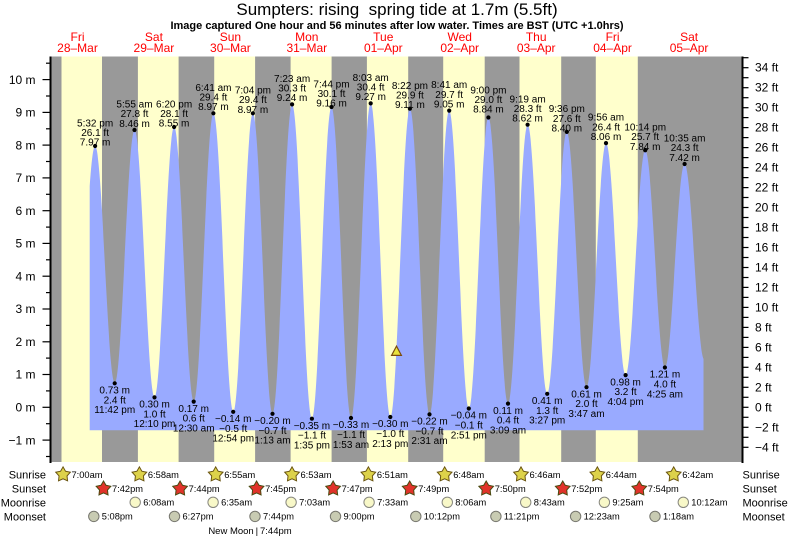 The height and width of the screenshot is (543, 793). Describe the element at coordinates (767, 168) in the screenshot. I see `svg-text: 24 ft` at that location.